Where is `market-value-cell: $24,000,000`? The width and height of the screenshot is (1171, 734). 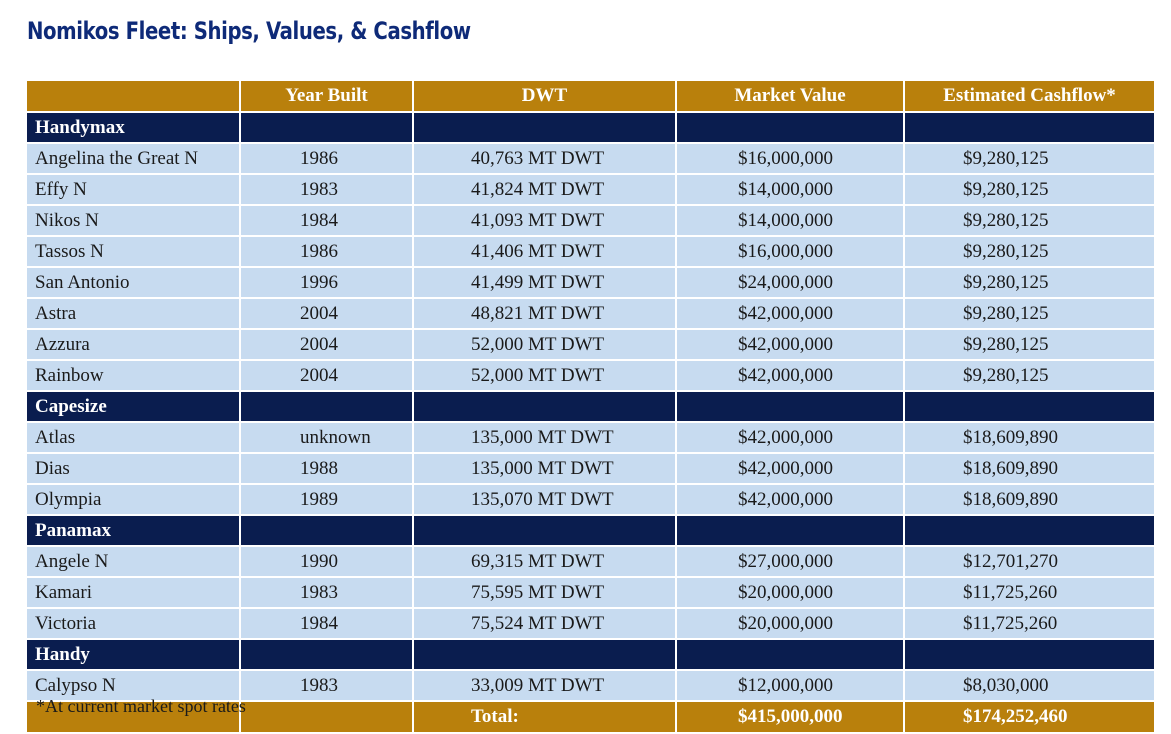 market-value-cell: $24,000,000 is located at coordinates (791, 283).